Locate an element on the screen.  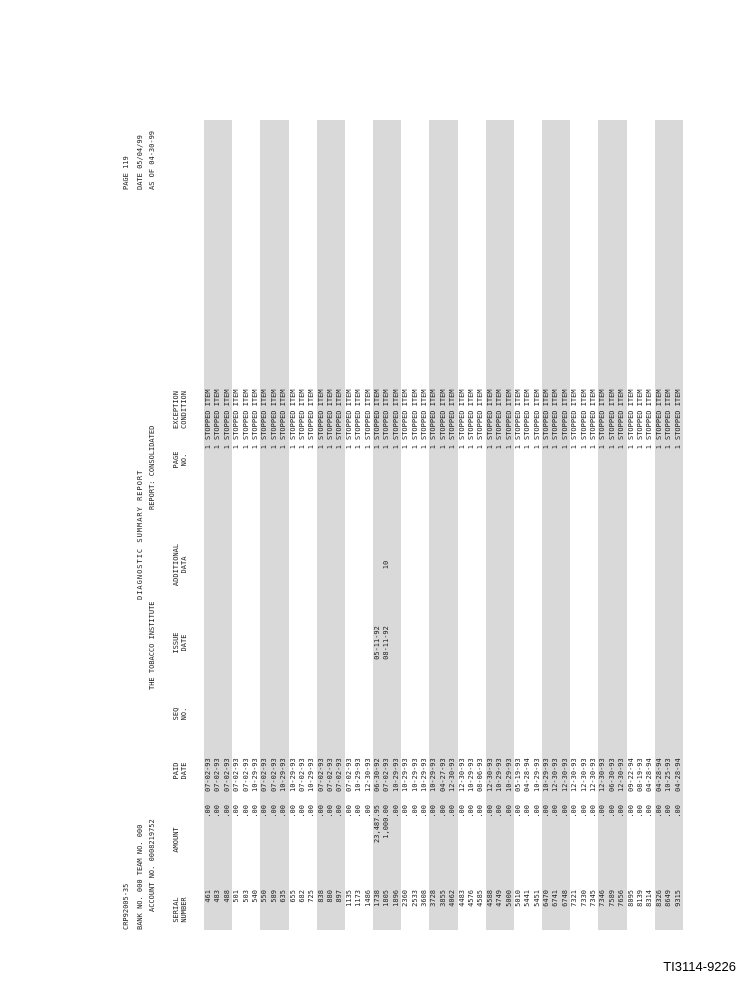
paid-date: 04-28-94 is located at coordinates (658, 775).